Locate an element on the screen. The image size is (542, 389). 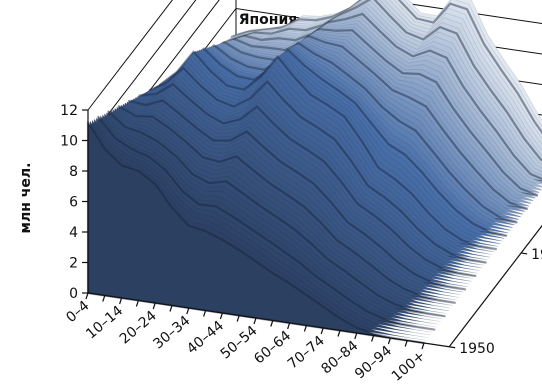
y-tick-label: 6 is located at coordinates (73, 203).